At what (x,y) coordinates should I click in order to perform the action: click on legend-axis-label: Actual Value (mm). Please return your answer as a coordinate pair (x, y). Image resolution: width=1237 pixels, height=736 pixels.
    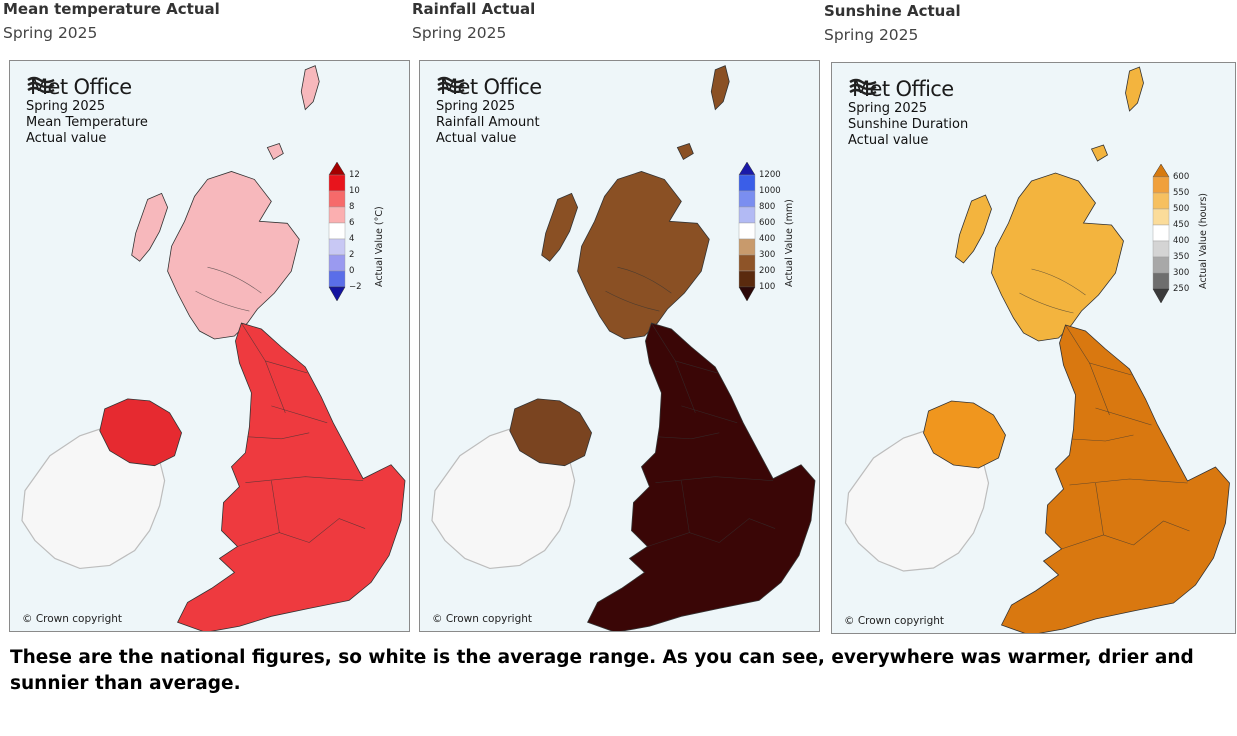
    Looking at the image, I should click on (789, 243).